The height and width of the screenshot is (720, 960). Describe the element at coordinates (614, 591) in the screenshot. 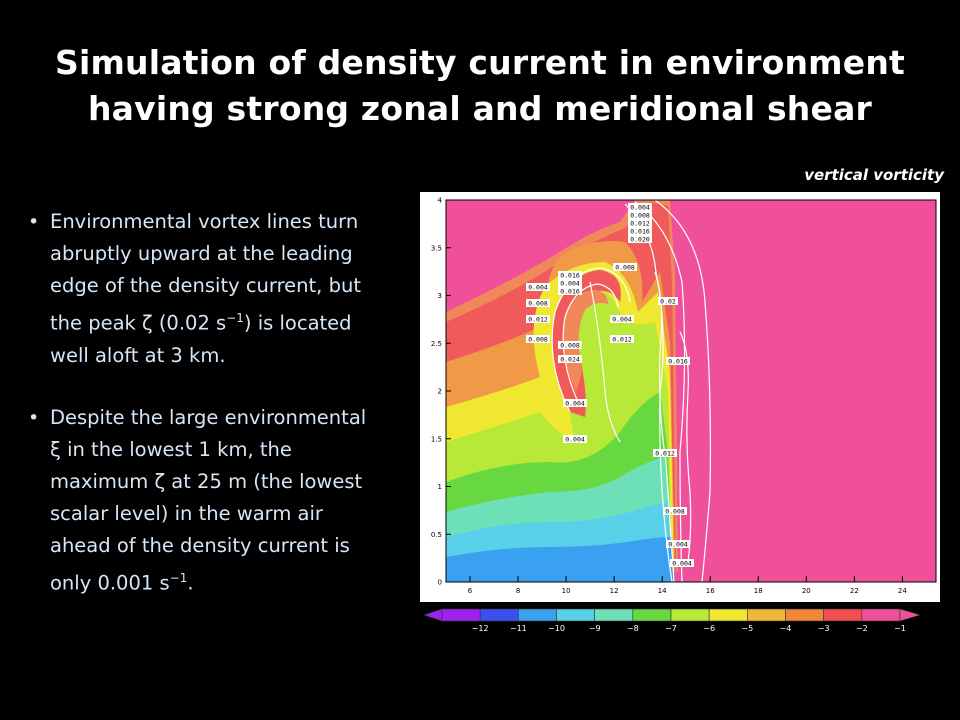

I see `x-tick-label: 12` at that location.